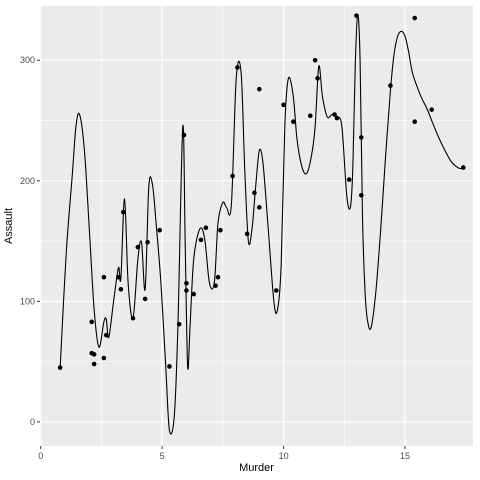 This screenshot has width=480, height=480. What do you see at coordinates (40, 456) in the screenshot?
I see `x-tick-label: 0` at bounding box center [40, 456].